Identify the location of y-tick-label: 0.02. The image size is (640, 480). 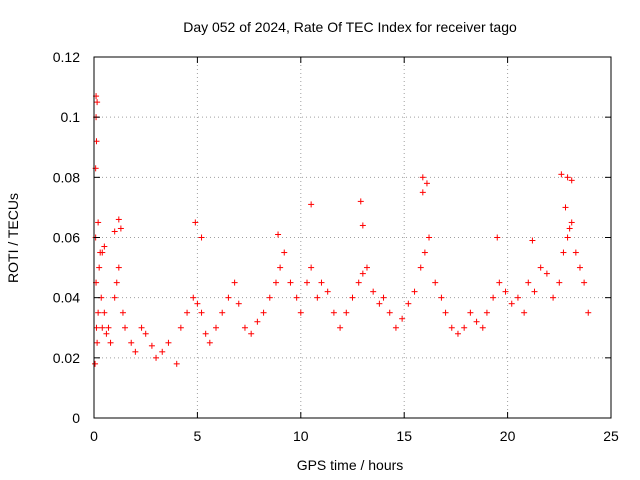
(66, 358).